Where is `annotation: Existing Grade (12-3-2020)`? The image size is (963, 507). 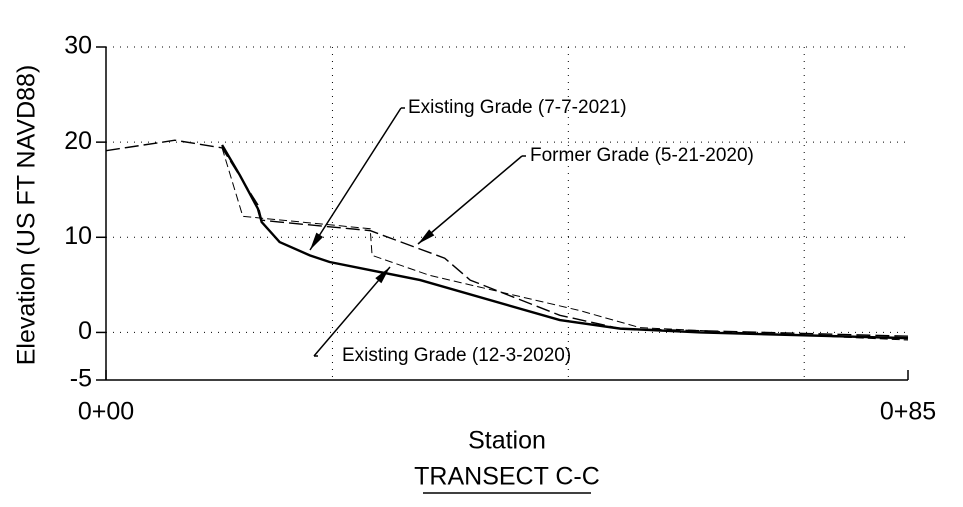 annotation: Existing Grade (12-3-2020) is located at coordinates (456, 355).